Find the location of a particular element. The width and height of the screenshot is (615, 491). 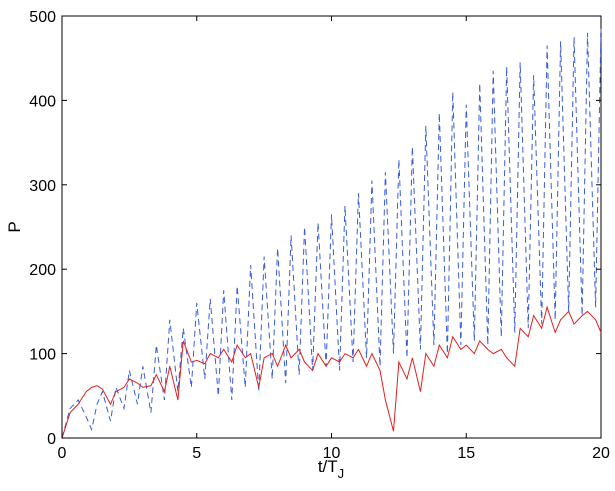

x-tick-label: 20 is located at coordinates (601, 453).